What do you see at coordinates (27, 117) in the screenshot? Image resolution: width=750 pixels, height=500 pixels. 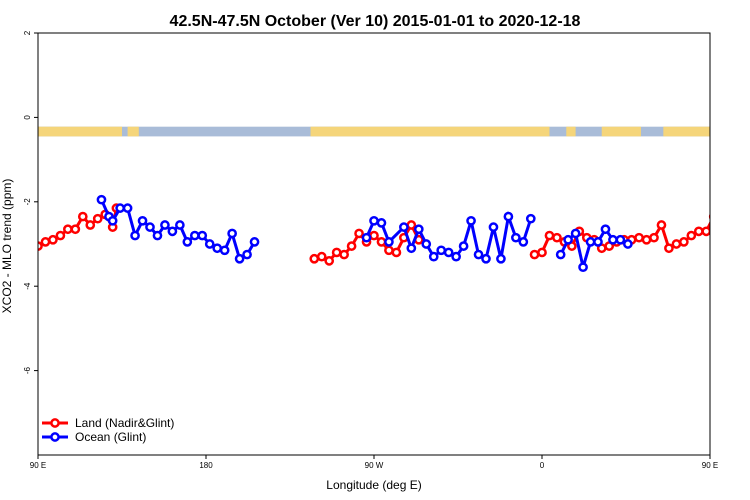 I see `y-tick-label: 0` at bounding box center [27, 117].